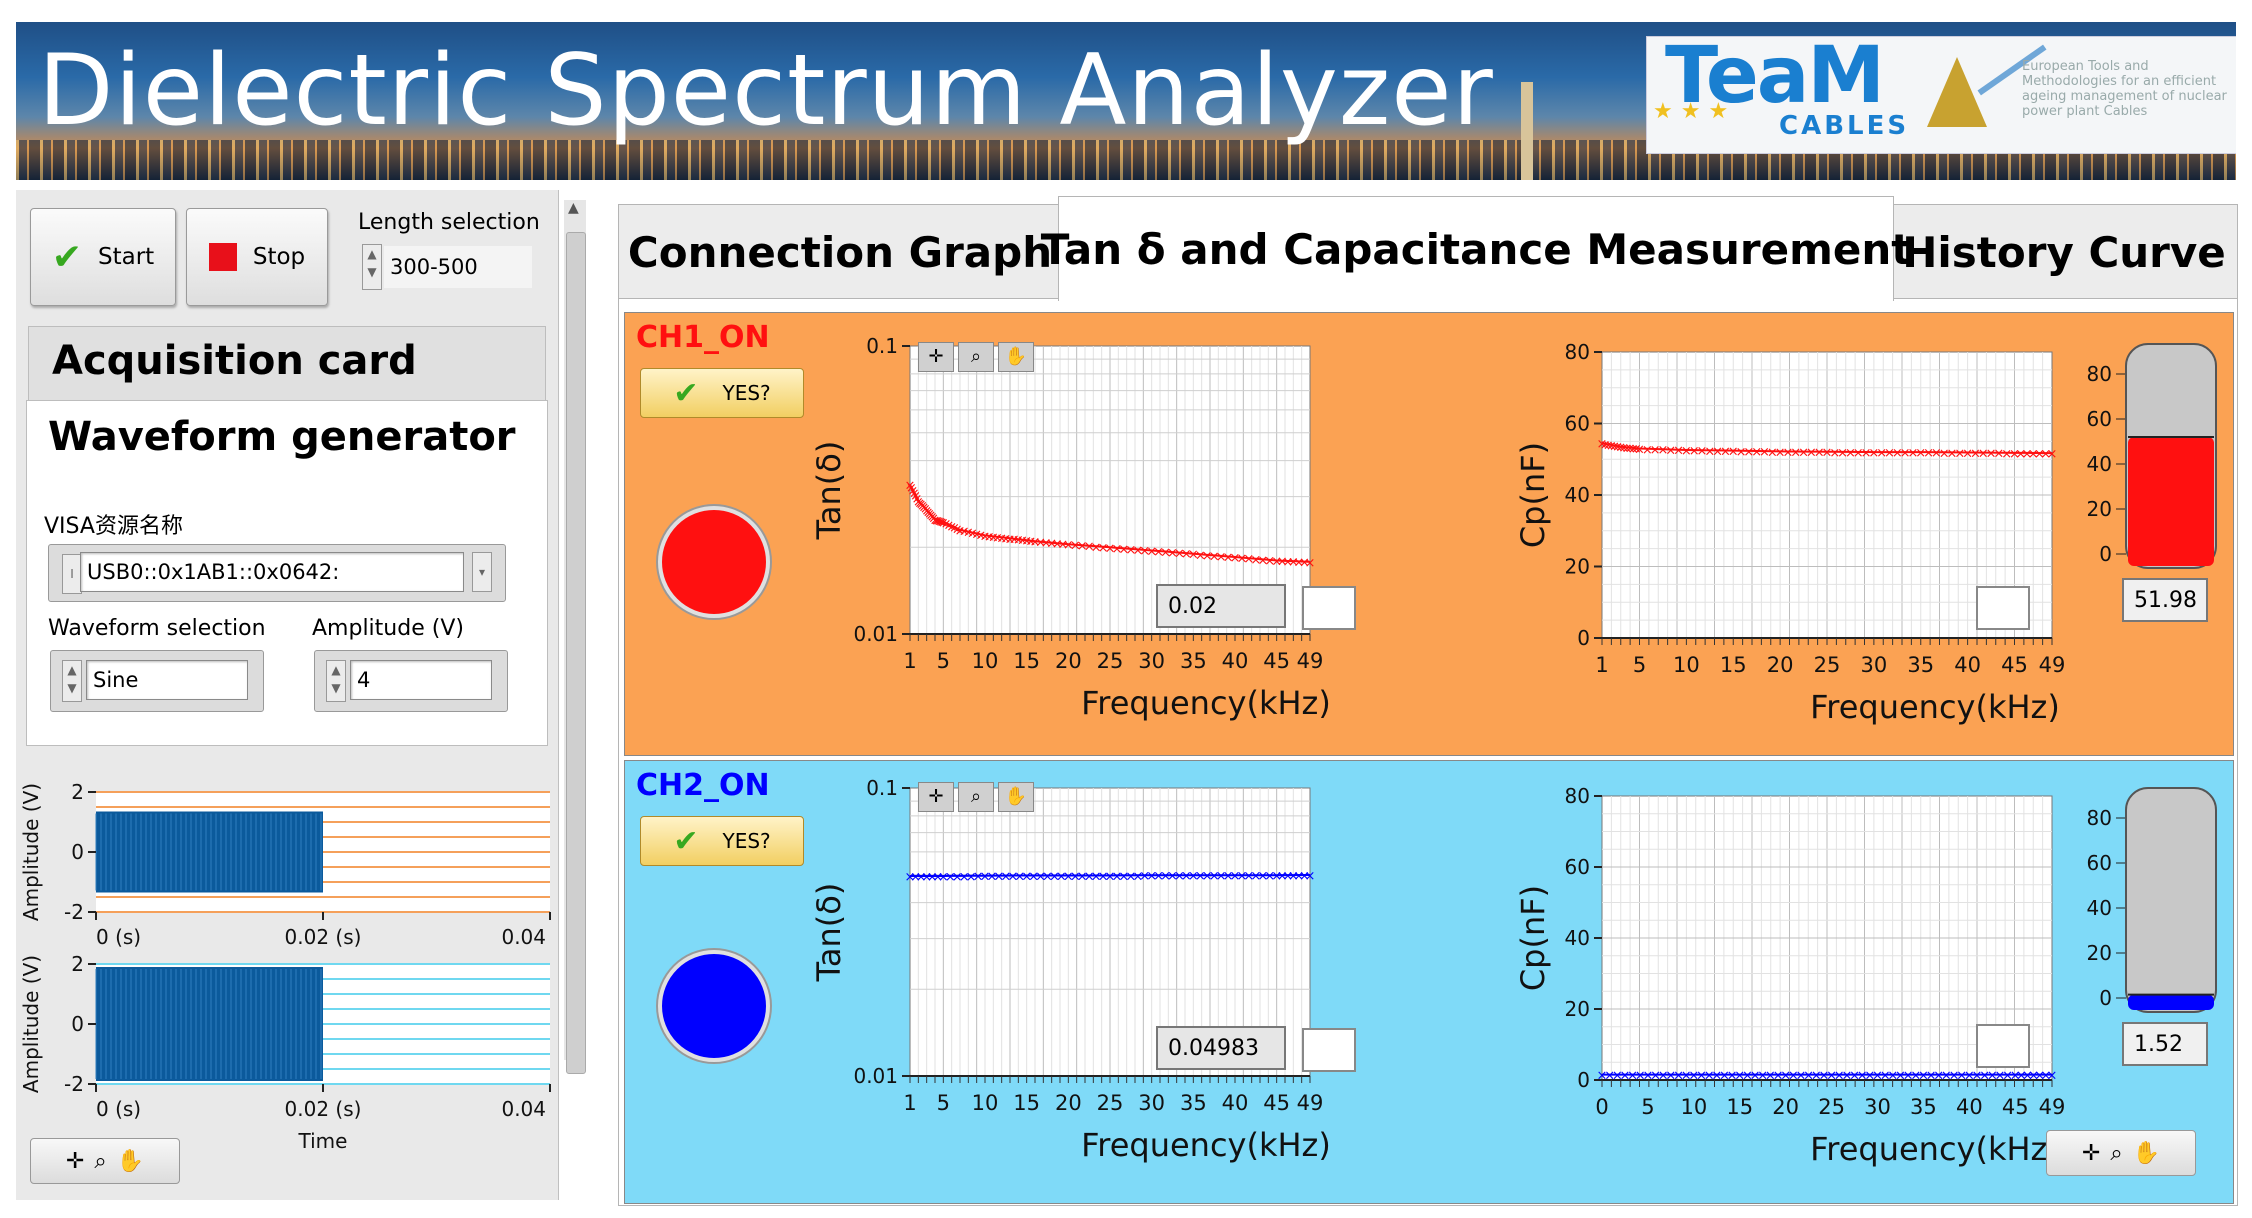  I want to click on ch2-cp-graph-toolbar: ✛ ⌕ ✋, so click(2121, 1153).